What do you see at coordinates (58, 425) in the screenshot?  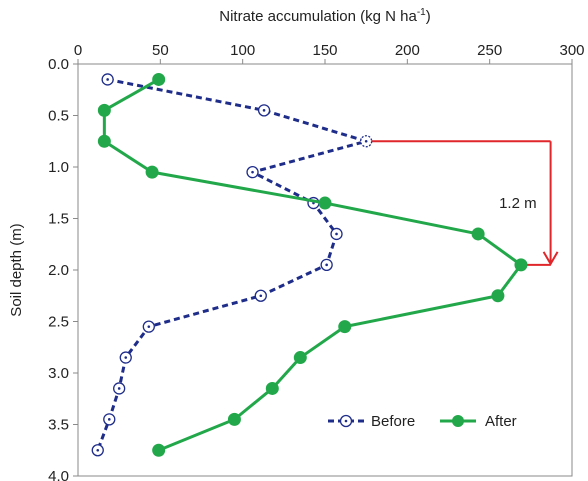 I see `y-tick-label: 3.5` at bounding box center [58, 425].